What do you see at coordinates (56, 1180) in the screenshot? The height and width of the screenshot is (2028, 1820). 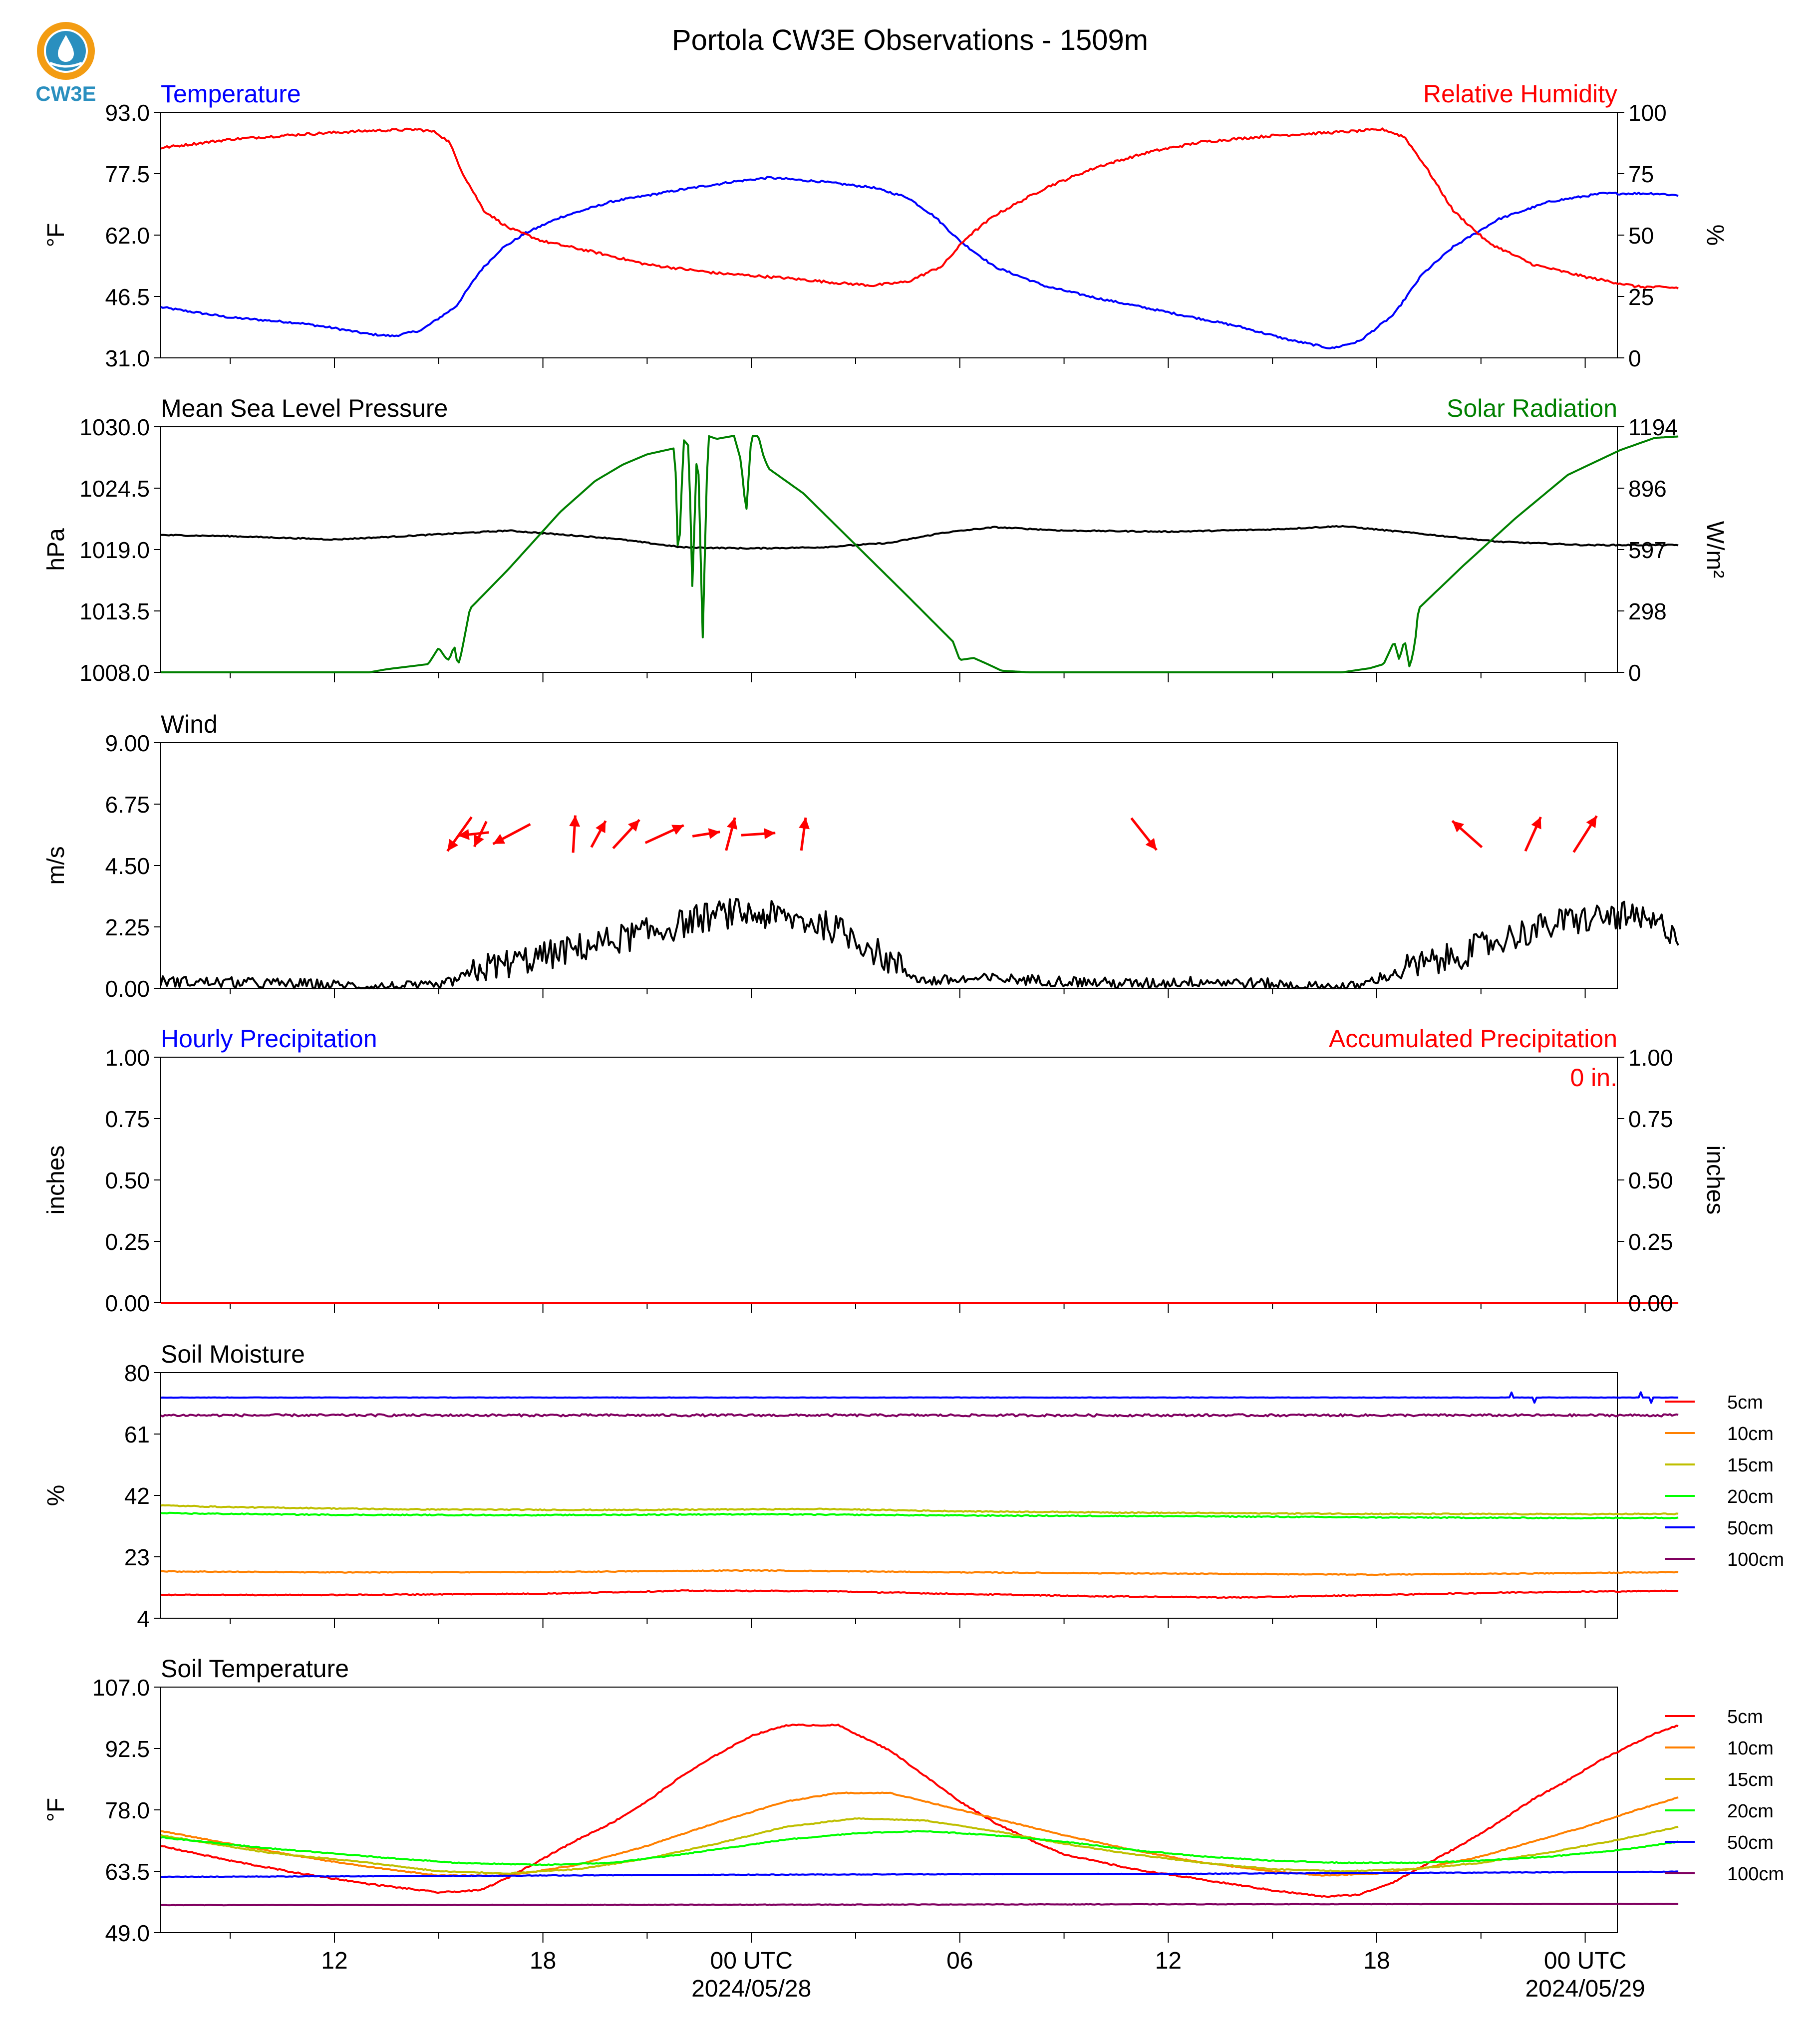 I see `y-axis-label: inches` at bounding box center [56, 1180].